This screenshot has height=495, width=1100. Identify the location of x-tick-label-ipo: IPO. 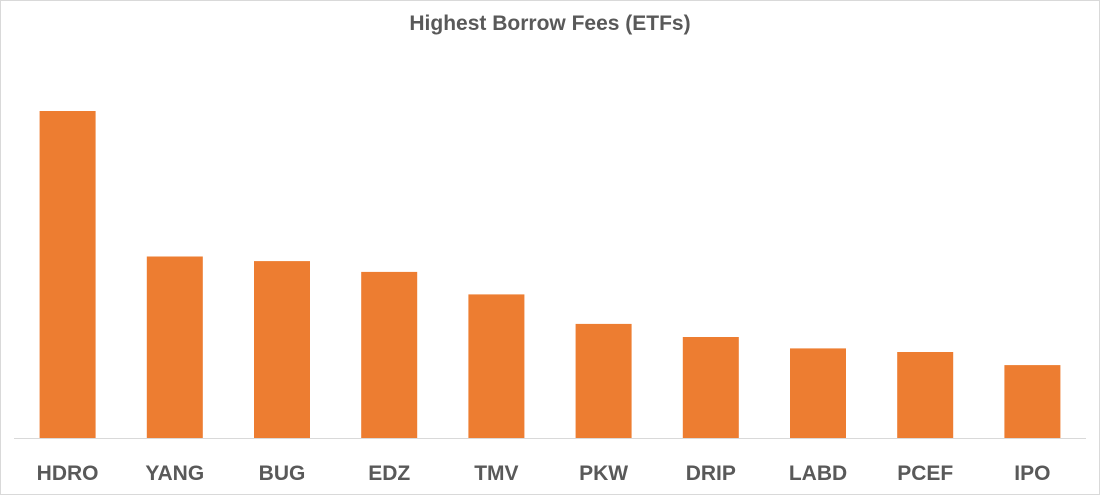
(1032, 473).